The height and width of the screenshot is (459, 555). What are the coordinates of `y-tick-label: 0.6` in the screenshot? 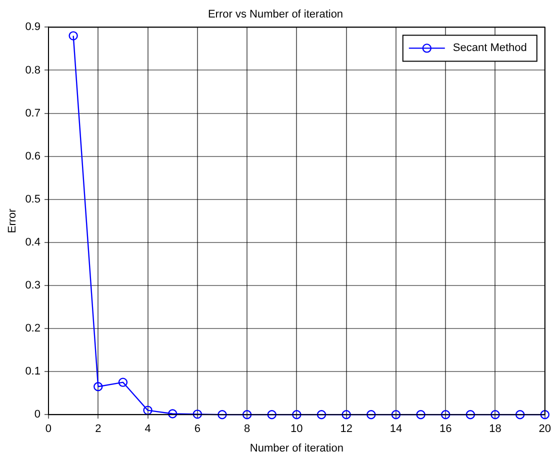 It's located at (32, 156).